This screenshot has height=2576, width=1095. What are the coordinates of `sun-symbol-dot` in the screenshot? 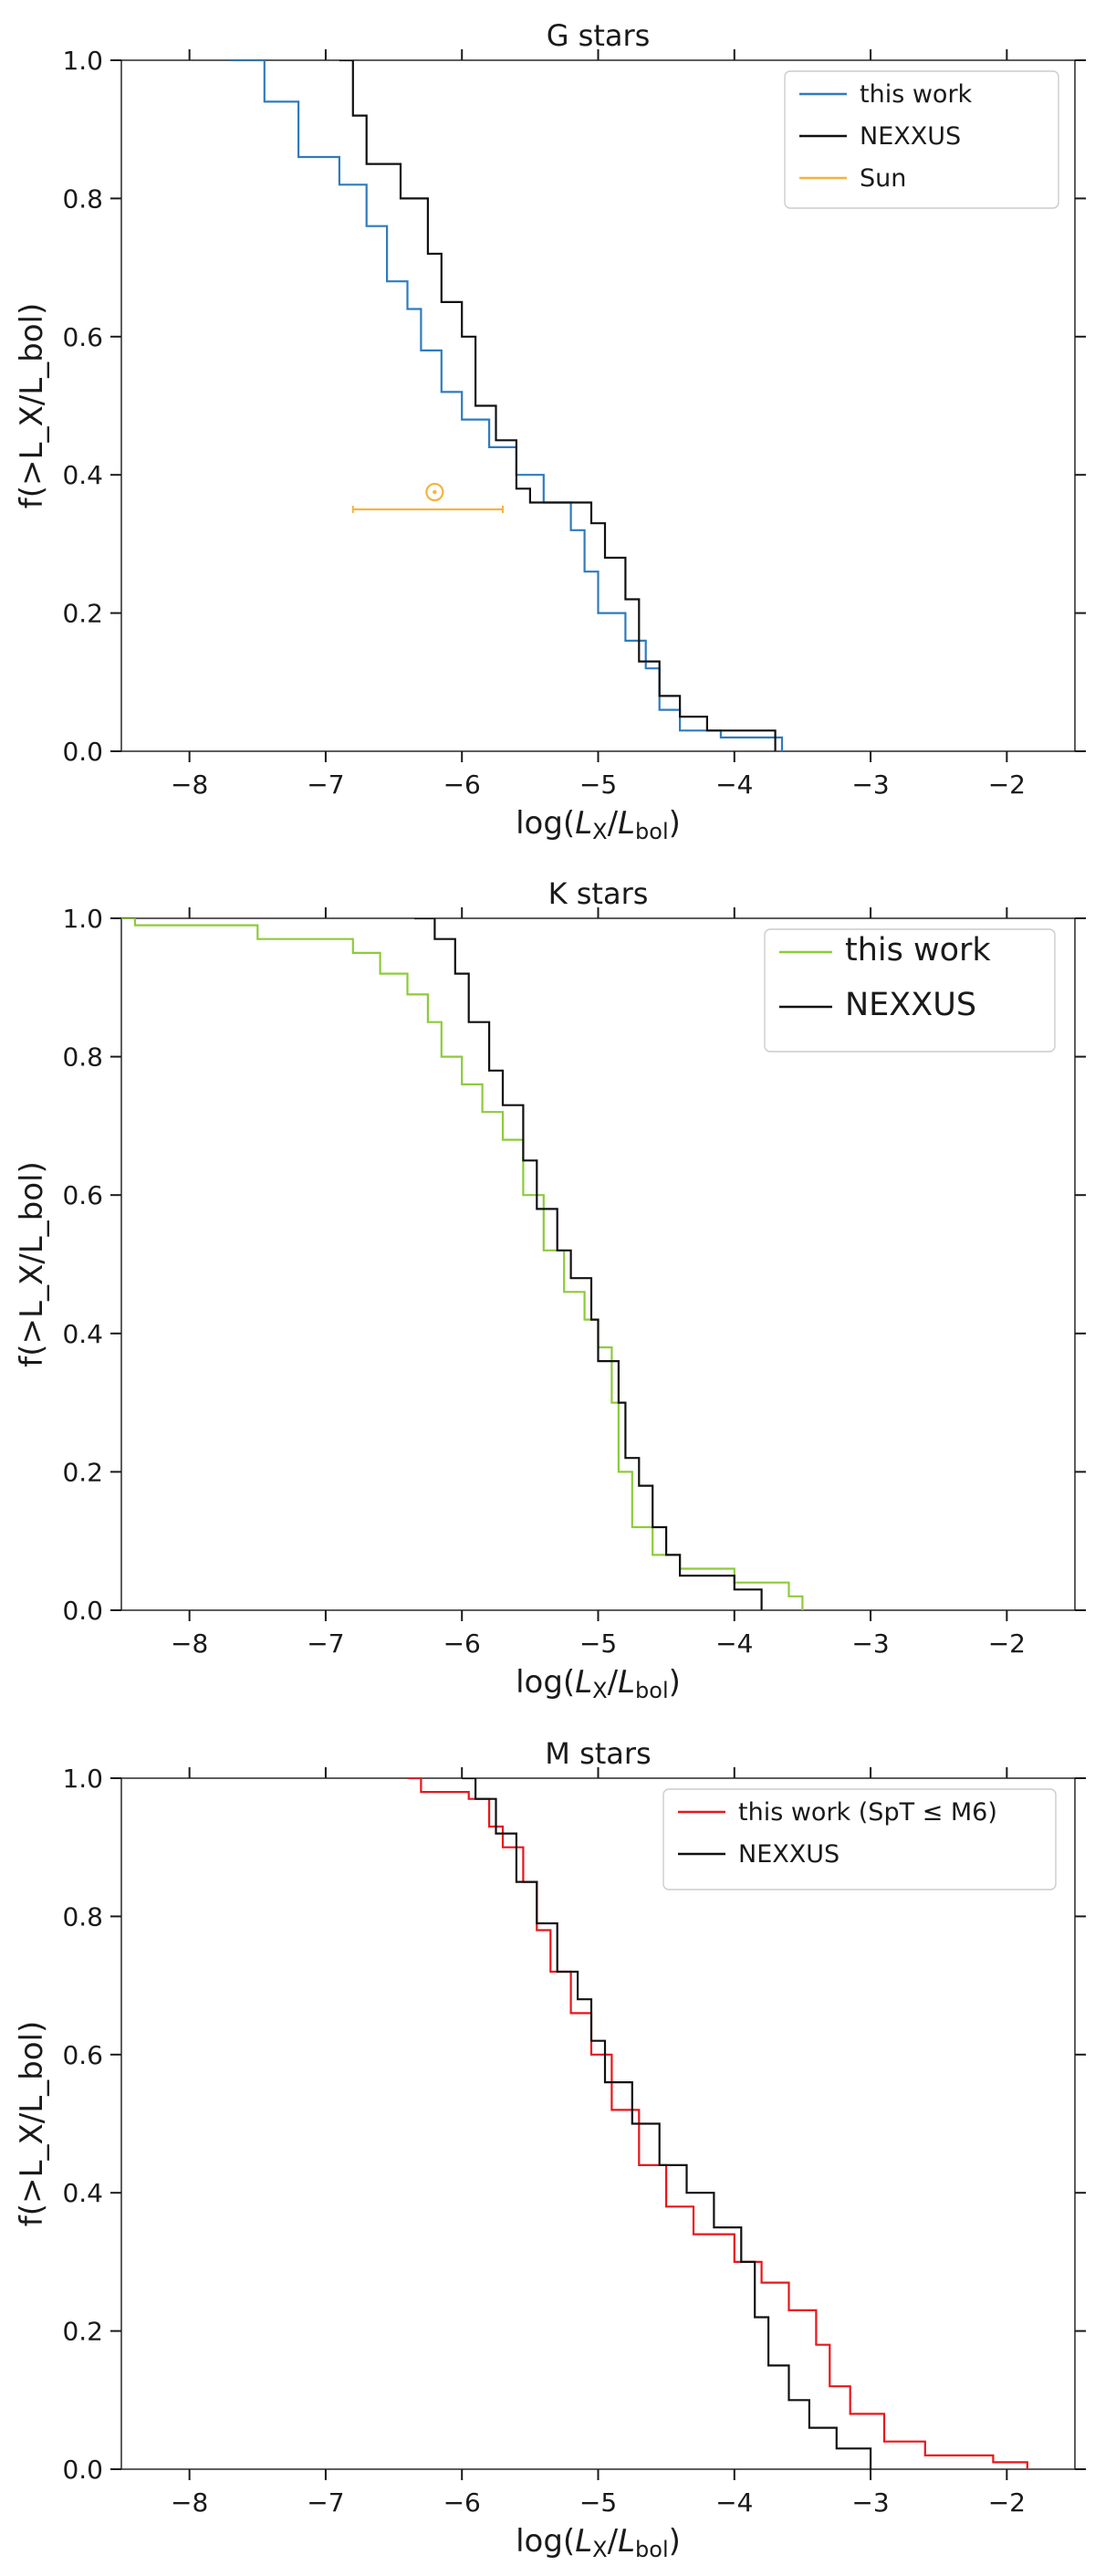 It's located at (435, 492).